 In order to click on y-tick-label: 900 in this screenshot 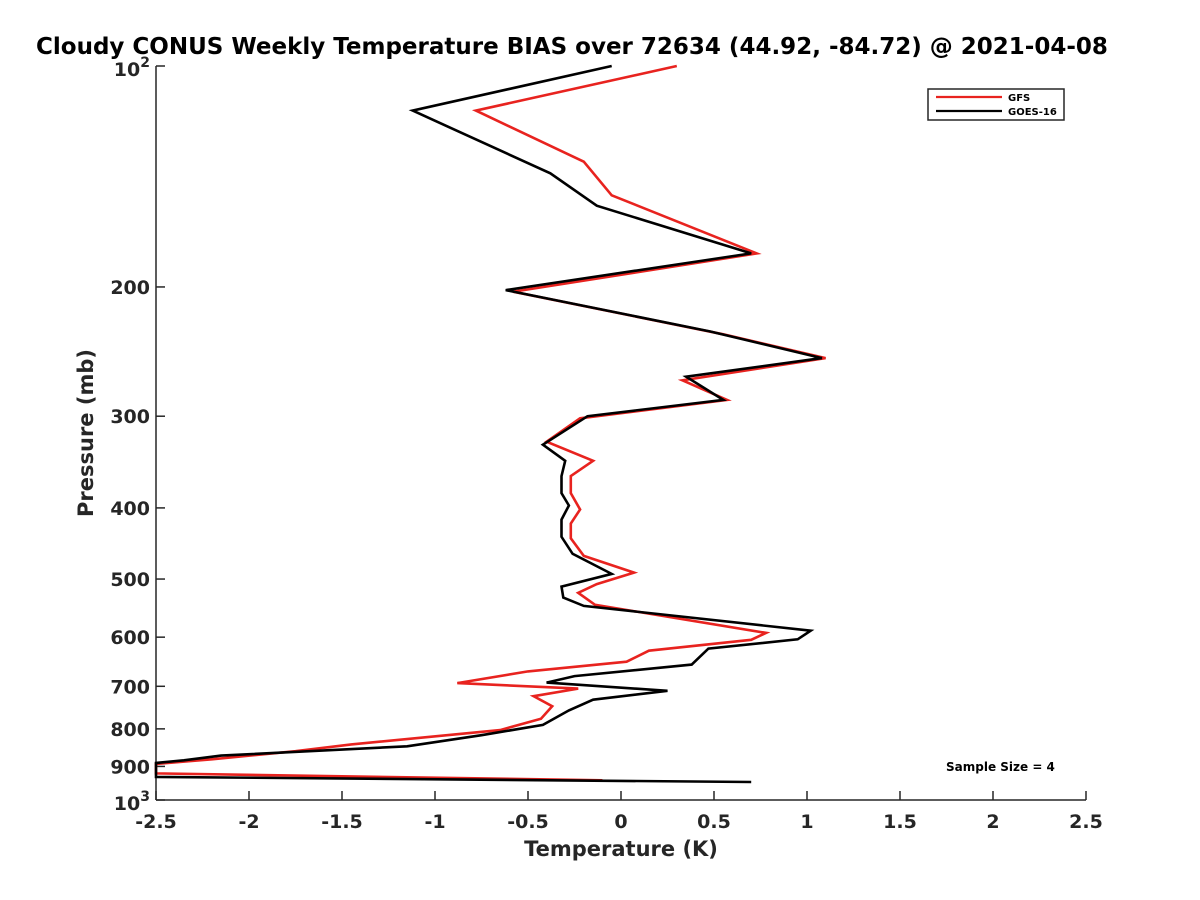, I will do `click(130, 767)`.